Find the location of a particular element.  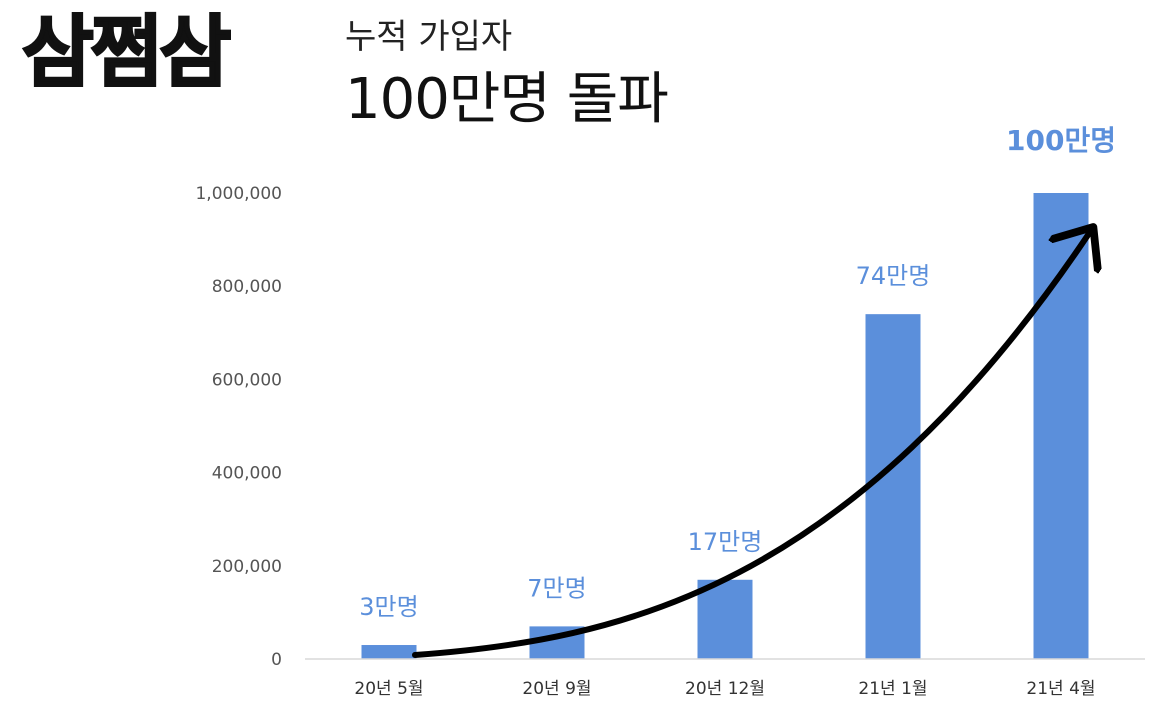

y-tick-label: 0 is located at coordinates (276, 660).